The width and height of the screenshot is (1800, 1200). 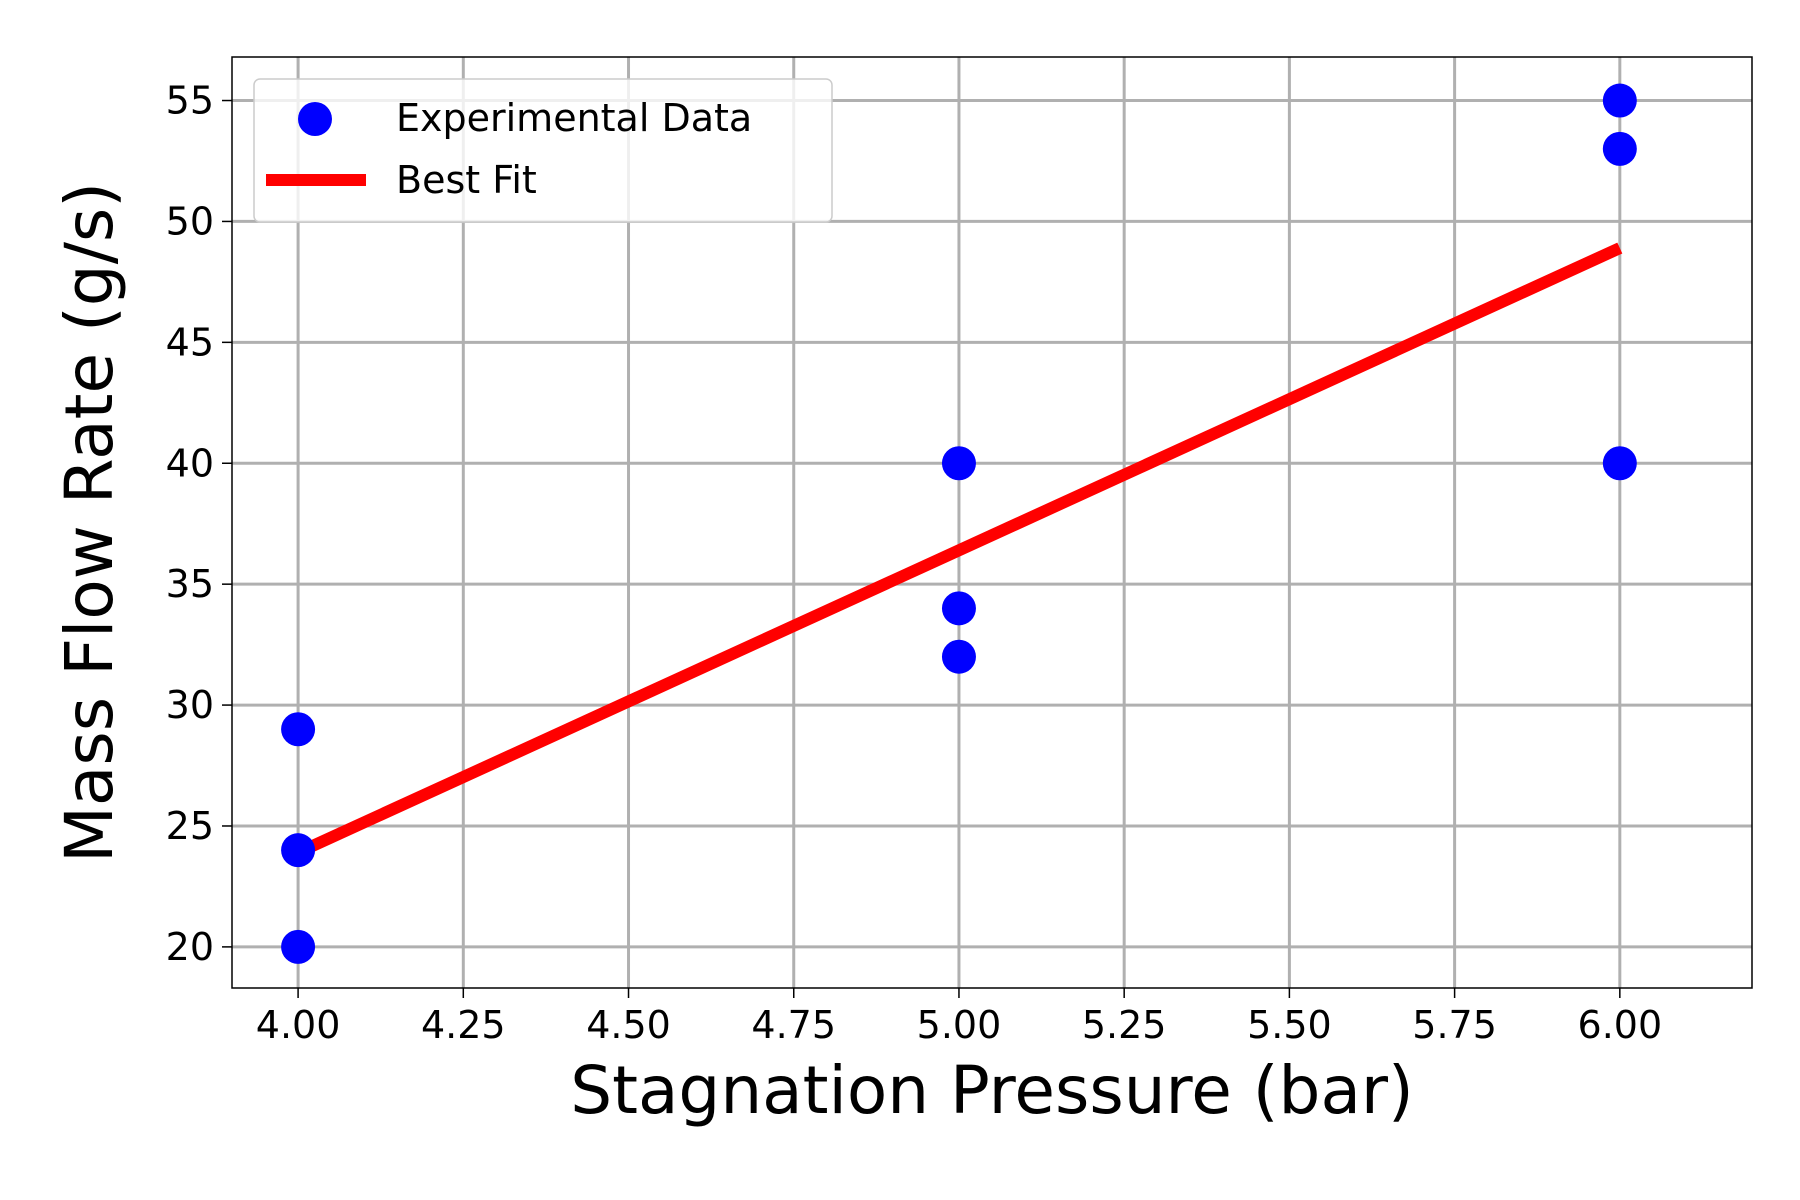 I want to click on x-axis-ticks: 4.00 4.25 4.50 4.75 5.00 5.25 5.50 5.75 6.00, so click(x=959, y=1017).